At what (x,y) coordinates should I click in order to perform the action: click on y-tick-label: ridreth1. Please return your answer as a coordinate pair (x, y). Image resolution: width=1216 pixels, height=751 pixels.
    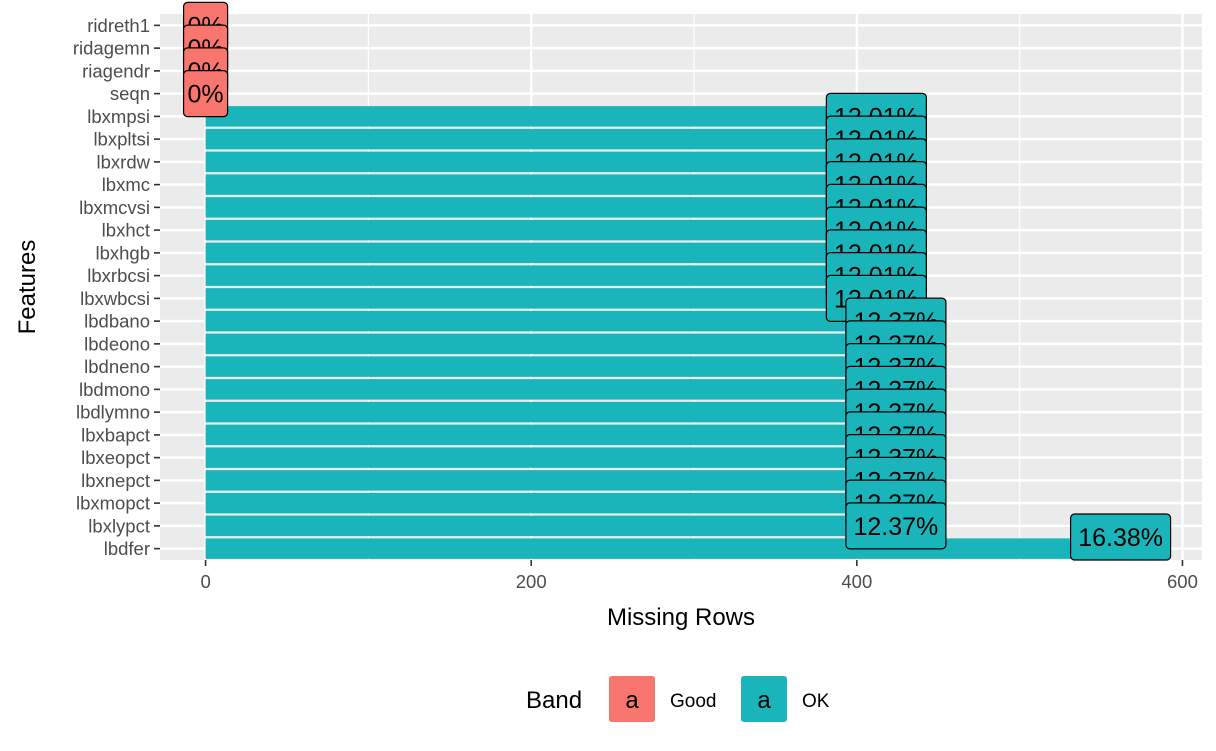
    Looking at the image, I should click on (118, 25).